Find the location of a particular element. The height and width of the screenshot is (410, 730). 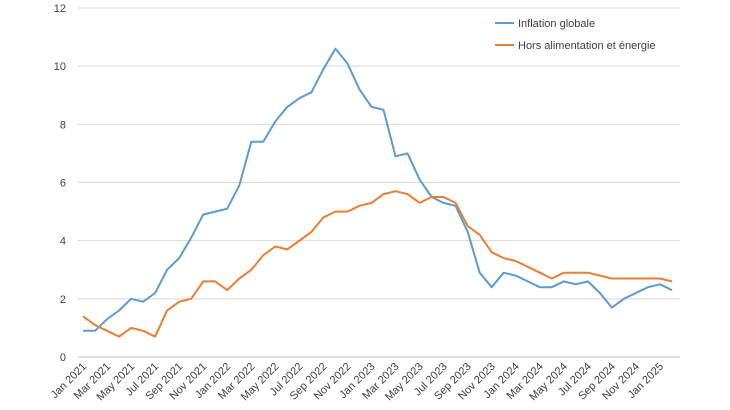

y-tick-label: 6 is located at coordinates (63, 184).